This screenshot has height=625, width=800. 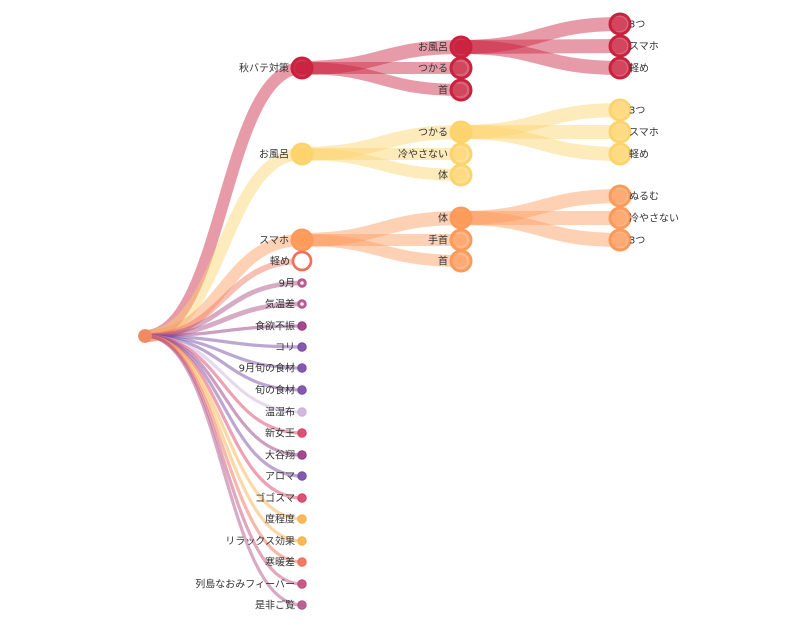 I want to click on level3-node-1-0-1: スマホ, so click(x=633, y=132).